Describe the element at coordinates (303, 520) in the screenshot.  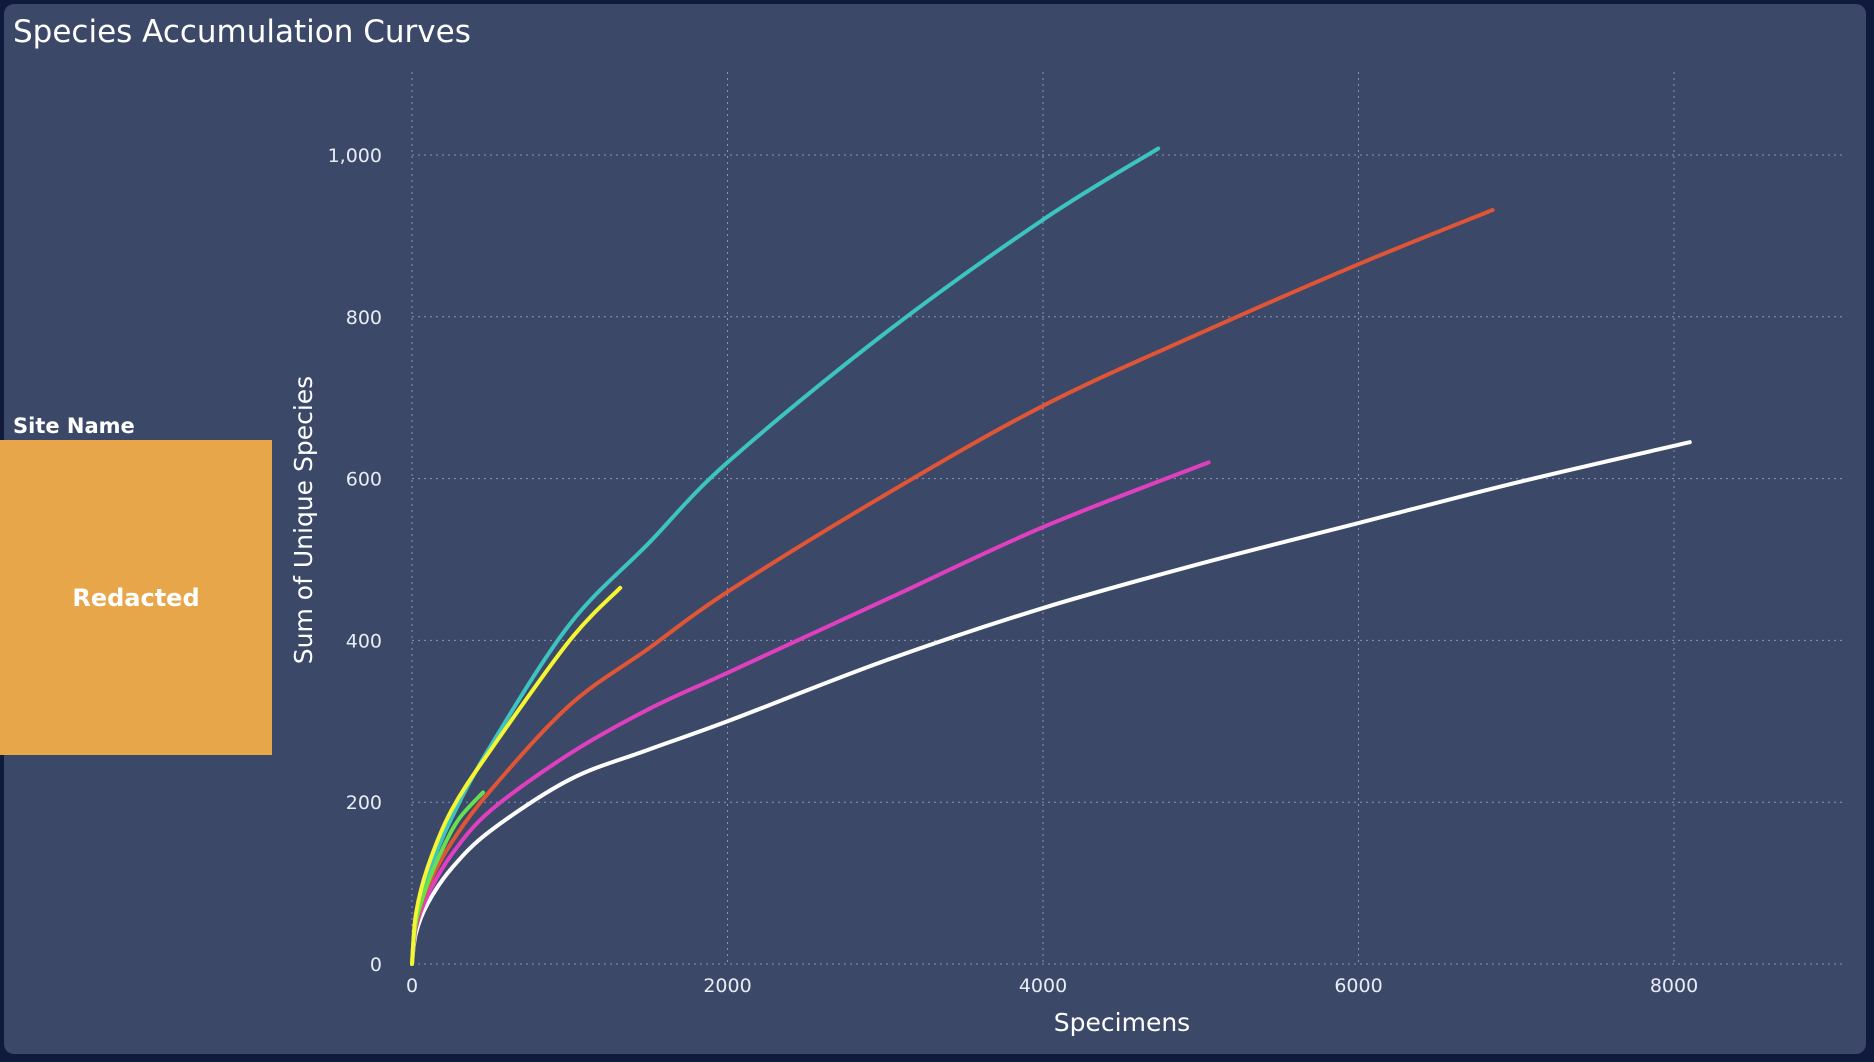
I see `y-axis-title: Sum of Unique Species` at that location.